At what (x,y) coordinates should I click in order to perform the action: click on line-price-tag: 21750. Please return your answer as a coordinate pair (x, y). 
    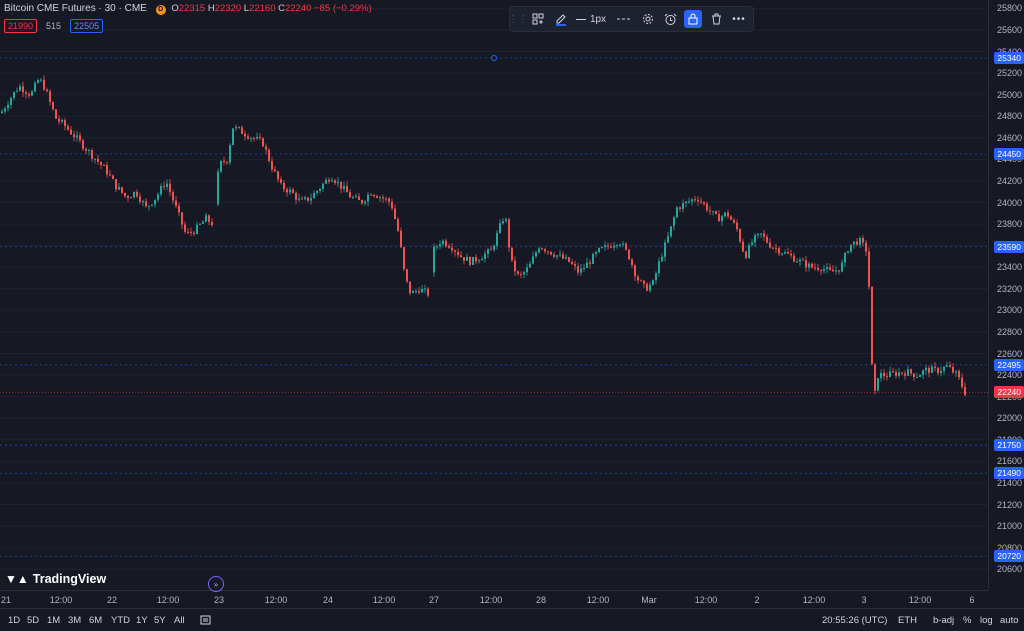
    Looking at the image, I should click on (1009, 445).